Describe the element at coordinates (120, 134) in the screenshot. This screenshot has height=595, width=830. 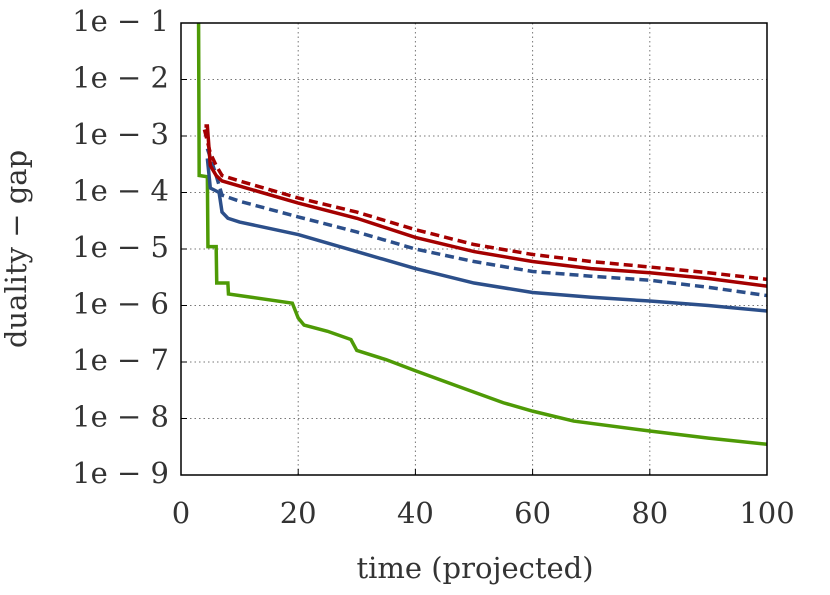
I see `y-tick-label: 1e − 3` at that location.